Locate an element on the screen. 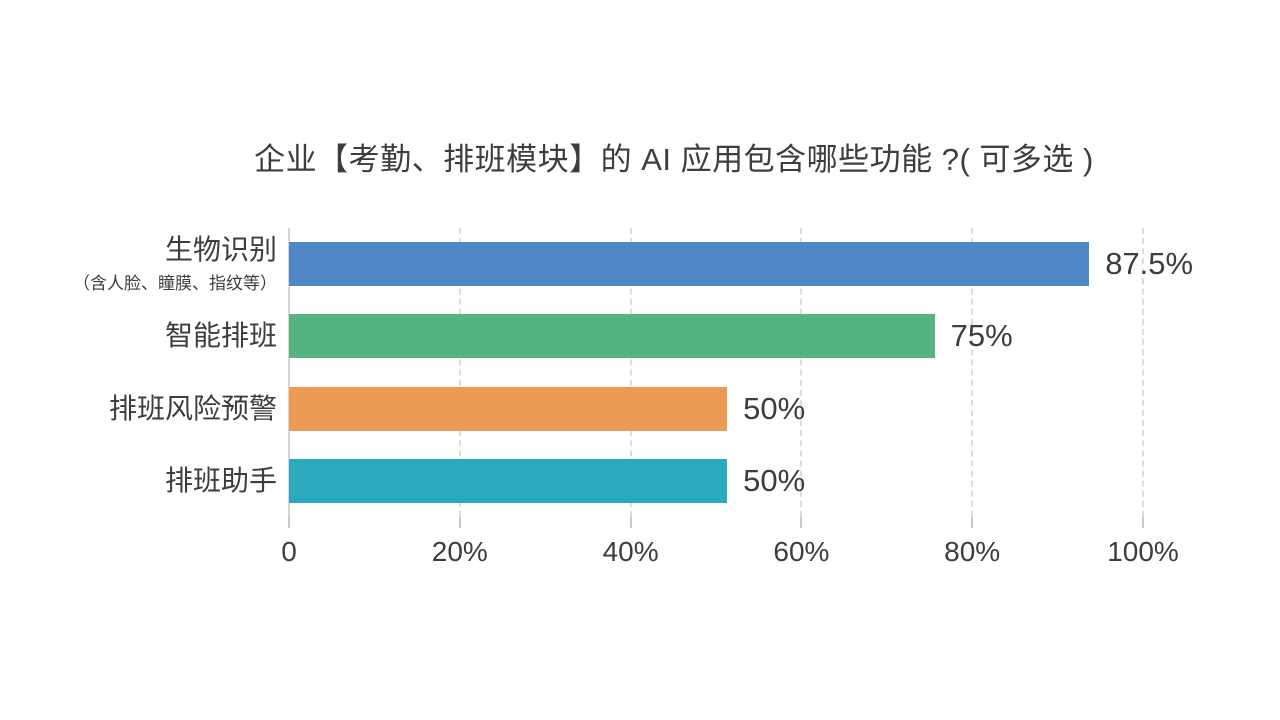 This screenshot has width=1280, height=720. value-label: 87.5% is located at coordinates (1149, 264).